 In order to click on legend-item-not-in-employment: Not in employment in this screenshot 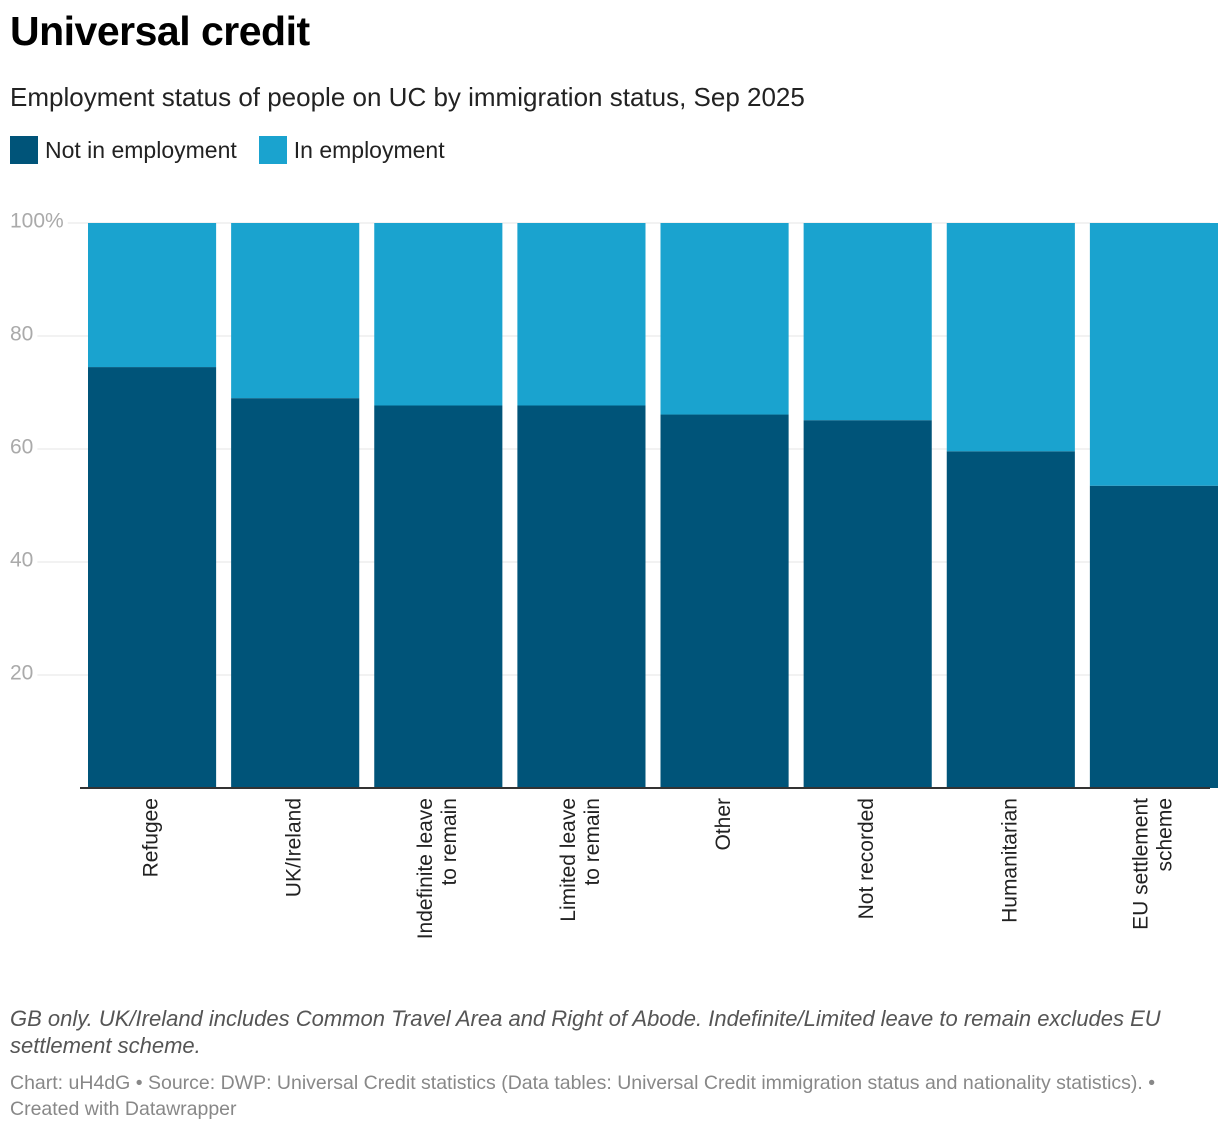, I will do `click(123, 150)`.